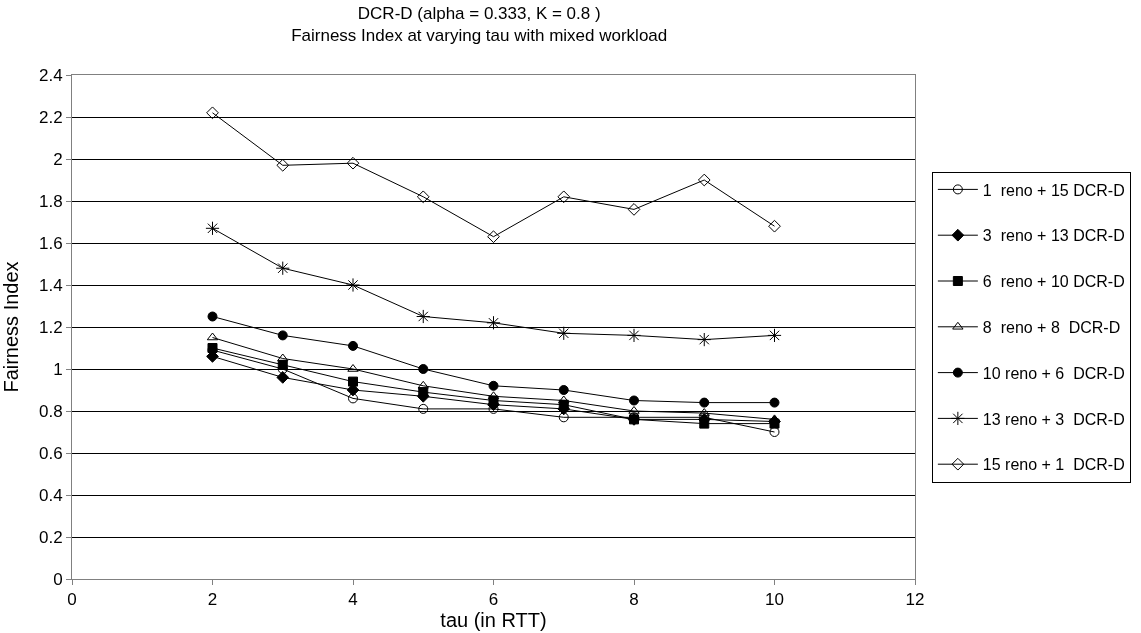  What do you see at coordinates (58, 159) in the screenshot?
I see `y-tick-label: 2` at bounding box center [58, 159].